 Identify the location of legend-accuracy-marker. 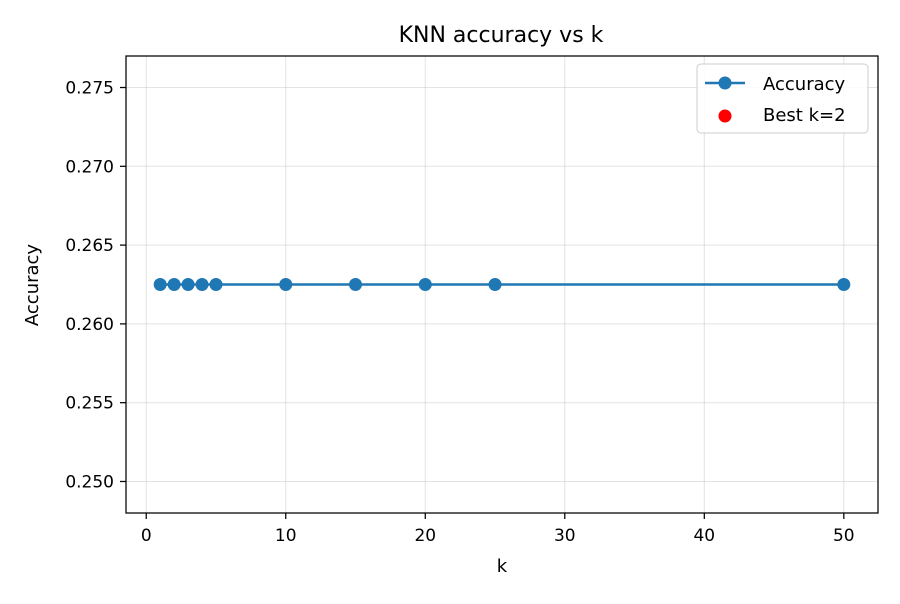
(725, 83).